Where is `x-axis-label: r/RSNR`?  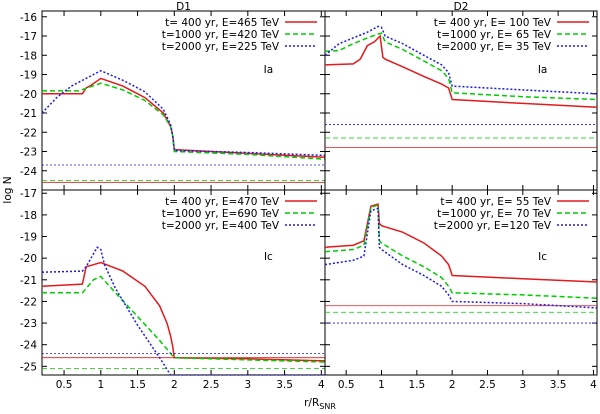 x-axis-label: r/RSNR is located at coordinates (320, 404).